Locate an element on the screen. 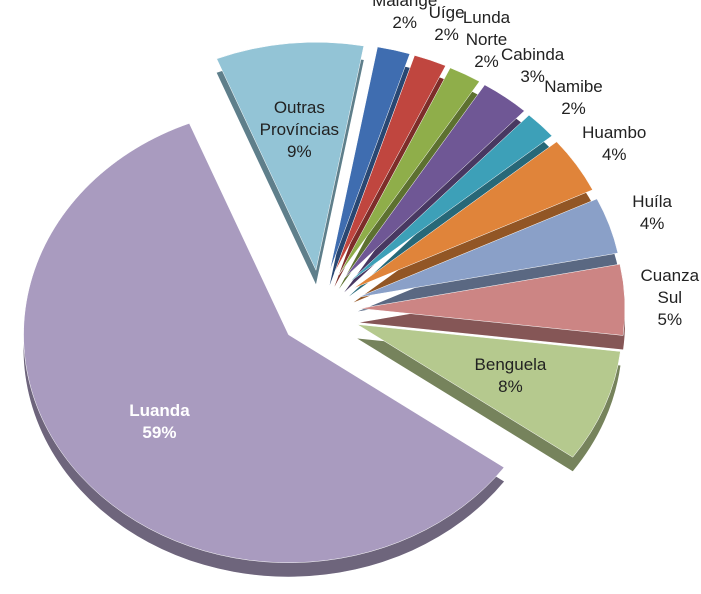 The height and width of the screenshot is (594, 701). category-label: Benguela is located at coordinates (510, 364).